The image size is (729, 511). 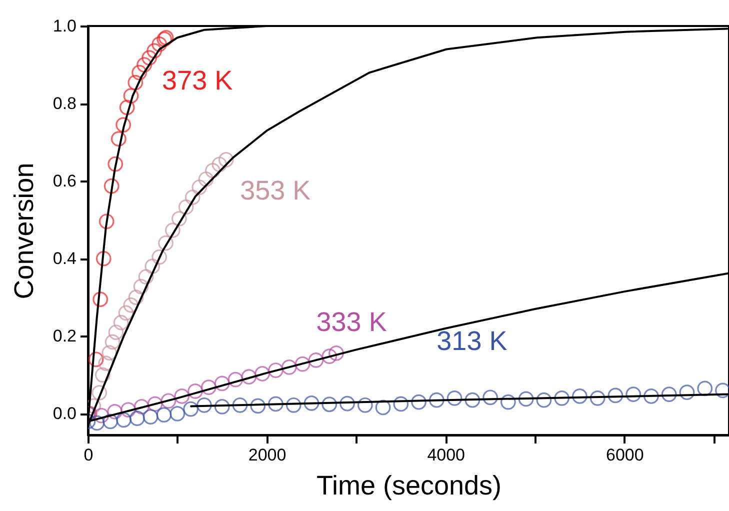 What do you see at coordinates (23, 231) in the screenshot?
I see `y-axis-title: Conversion` at bounding box center [23, 231].